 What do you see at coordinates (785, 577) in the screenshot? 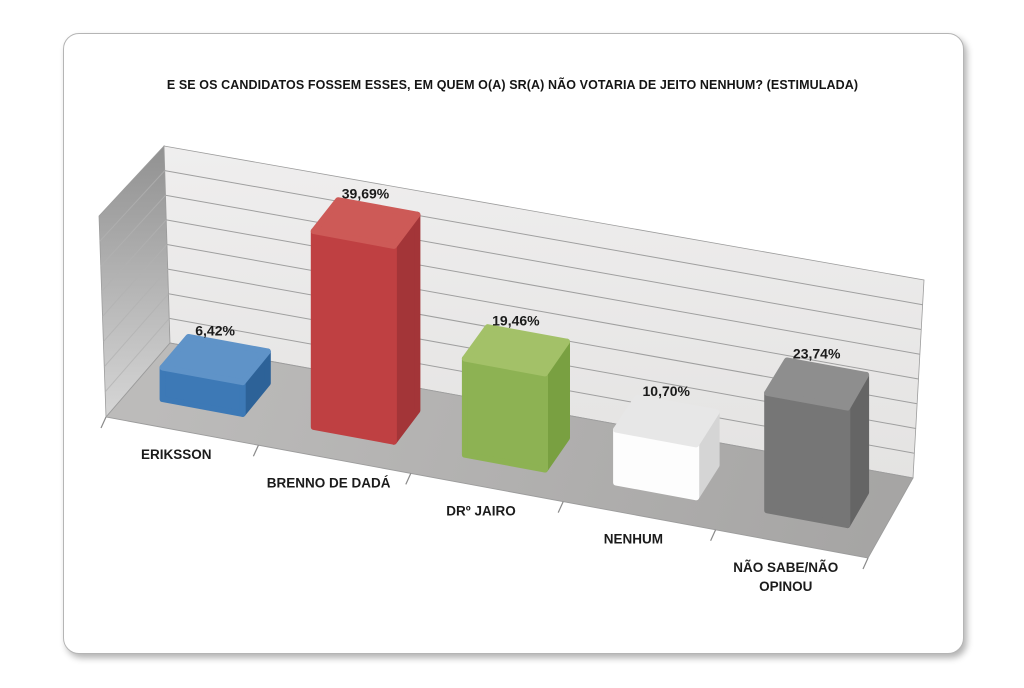
I see `category-label: NÃO SABE/NÃO OPINOU` at bounding box center [785, 577].